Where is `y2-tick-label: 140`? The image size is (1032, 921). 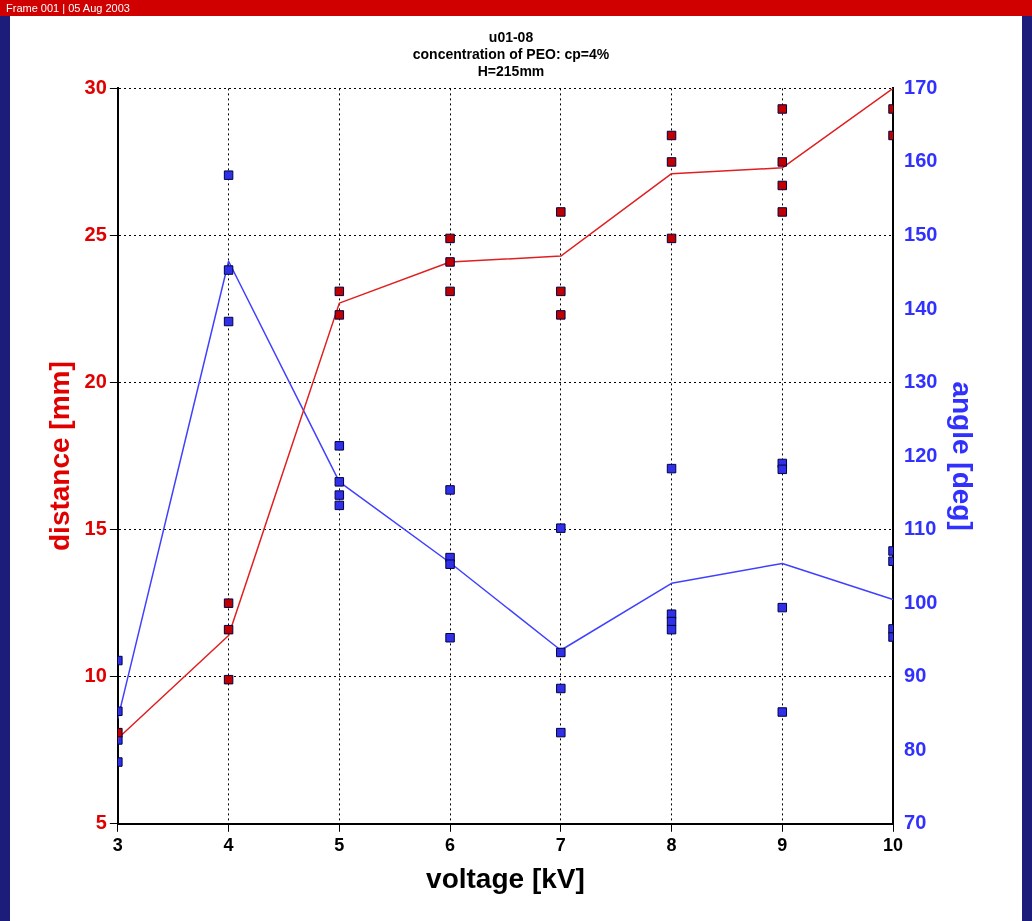 y2-tick-label: 140 is located at coordinates (921, 307).